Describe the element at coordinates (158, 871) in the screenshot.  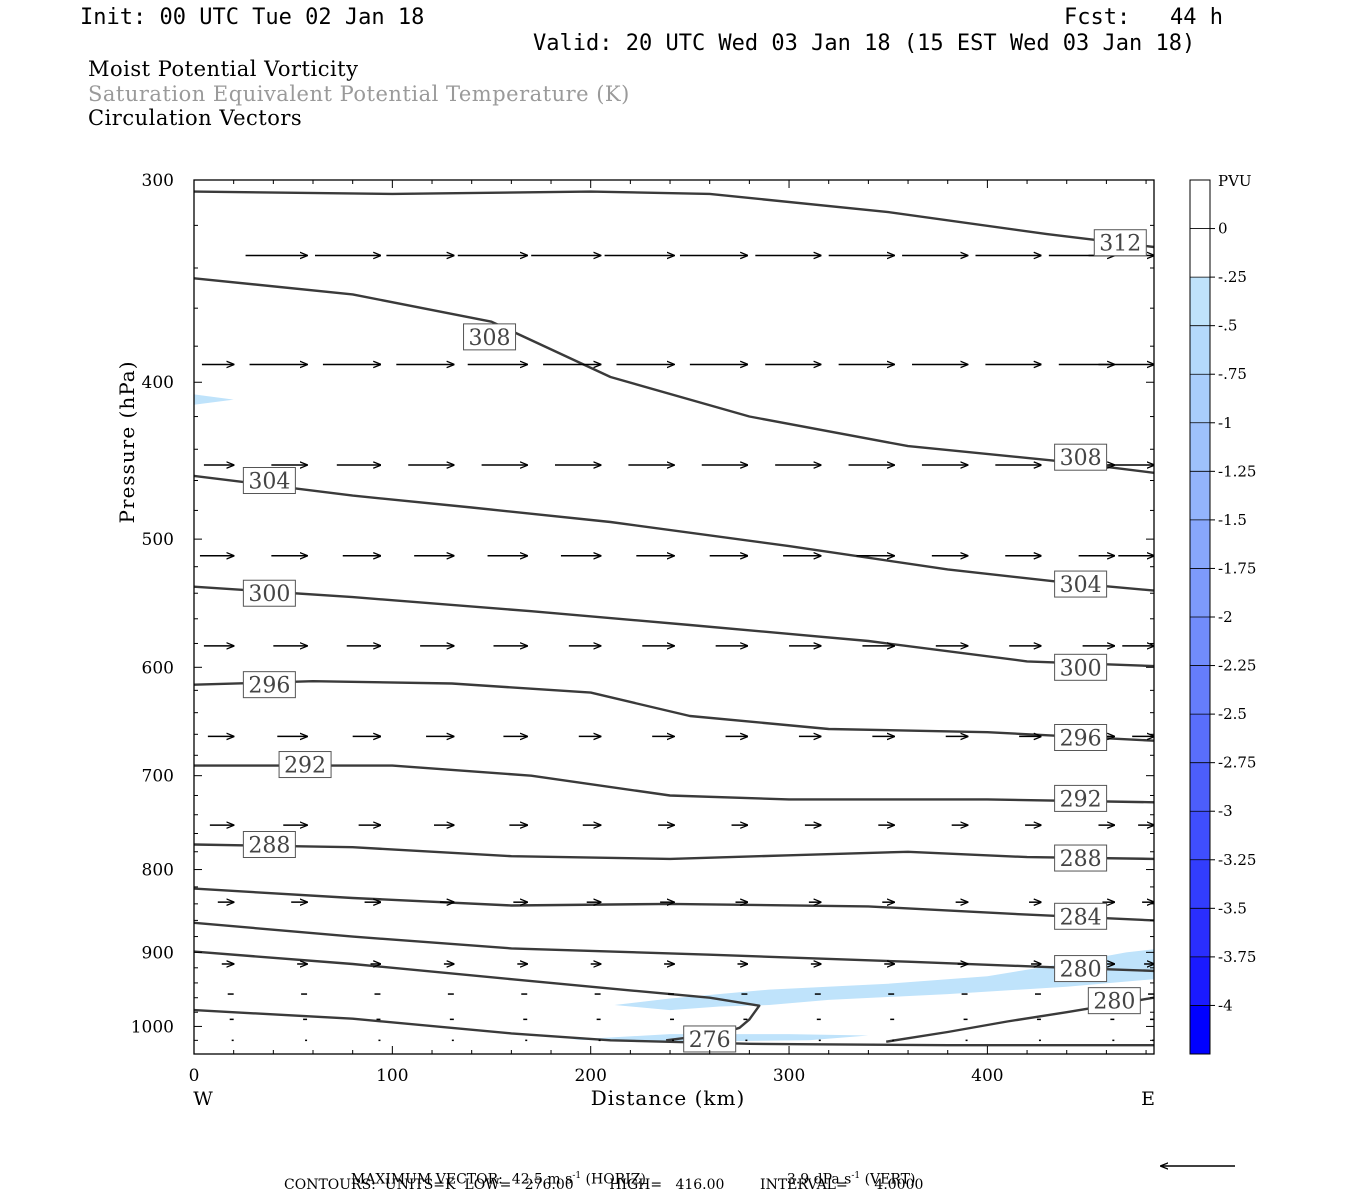
I see `y-tick-label: 800` at that location.